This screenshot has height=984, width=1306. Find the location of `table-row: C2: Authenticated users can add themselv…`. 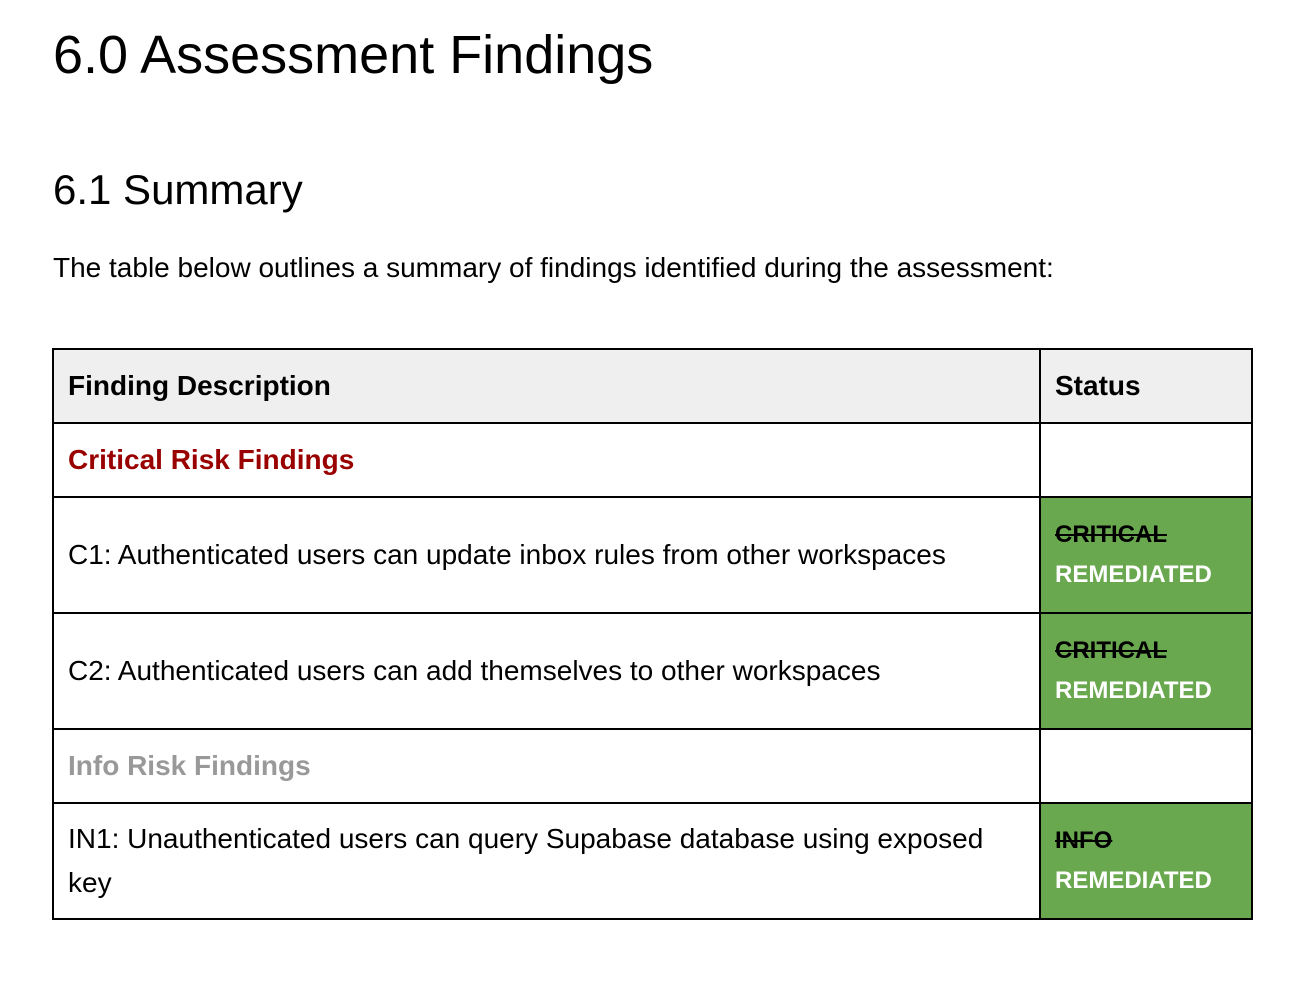

table-row: C2: Authenticated users can add themselv… is located at coordinates (652, 671).